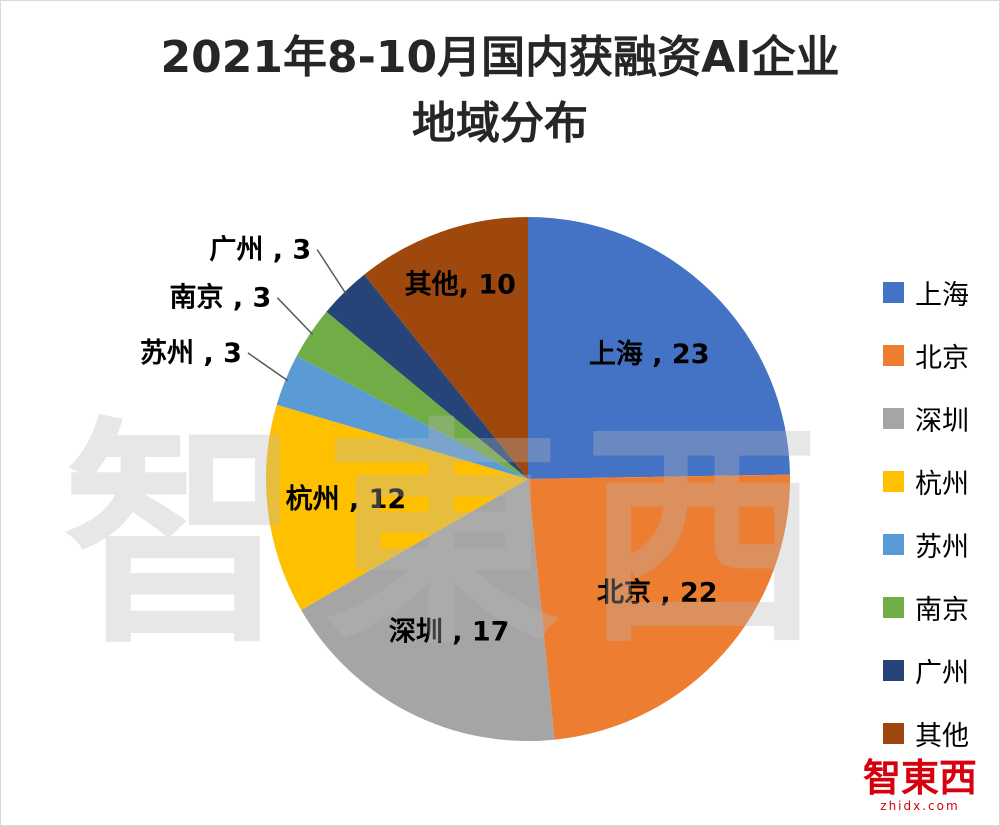  Describe the element at coordinates (657, 592) in the screenshot. I see `slice-label-北京: 北京 , 22` at that location.